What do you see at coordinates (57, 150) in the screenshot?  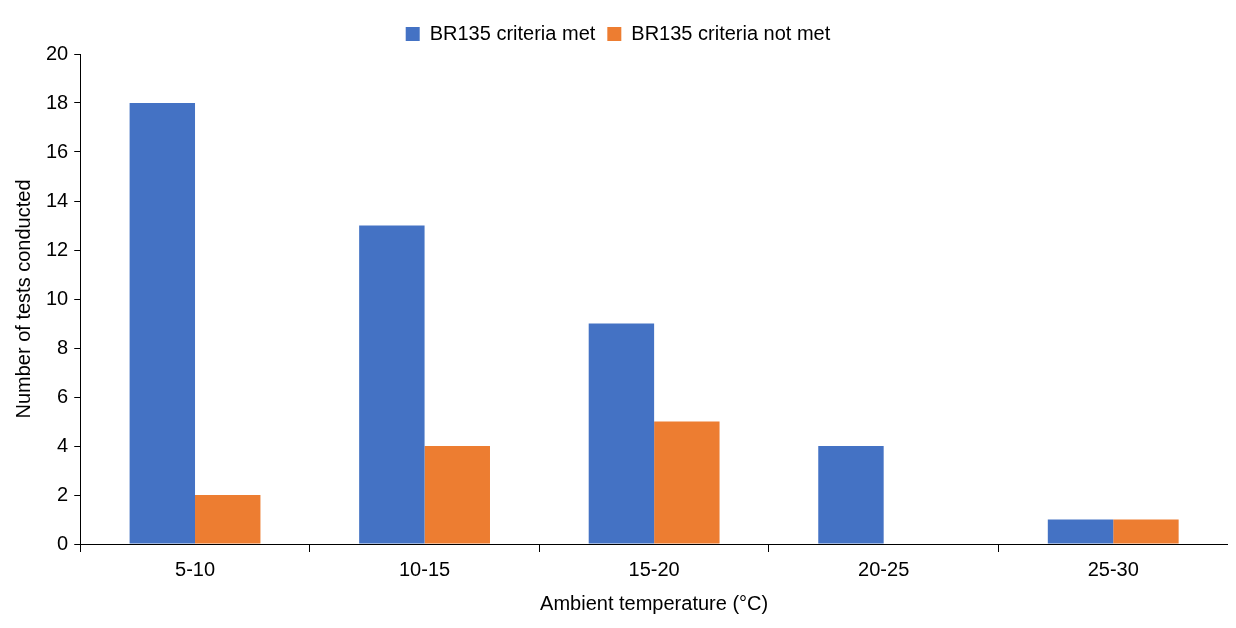 I see `y-tick-label: 16` at bounding box center [57, 150].